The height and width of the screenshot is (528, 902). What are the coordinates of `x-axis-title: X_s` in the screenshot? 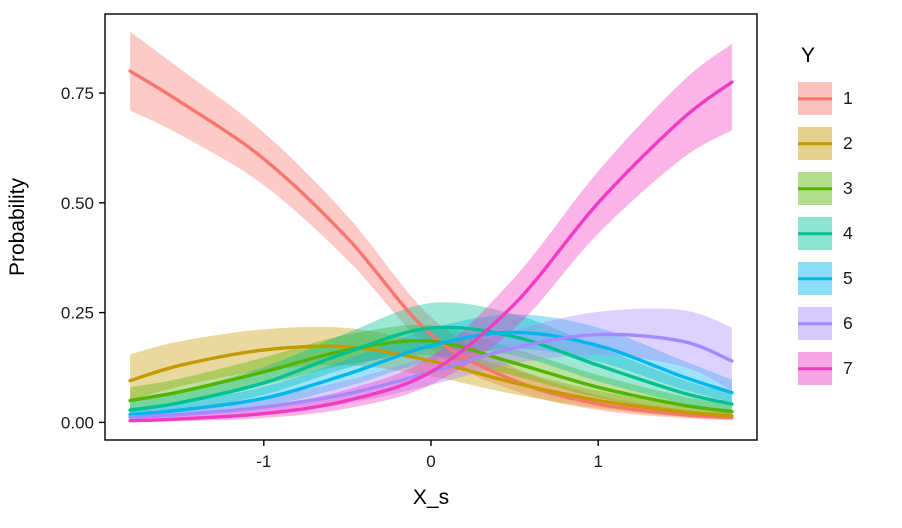 It's located at (431, 497).